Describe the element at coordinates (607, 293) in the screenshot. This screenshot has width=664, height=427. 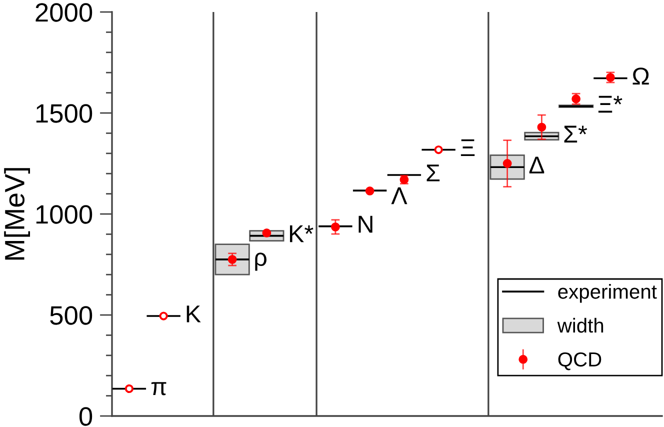
I see `legend-label: experiment` at that location.